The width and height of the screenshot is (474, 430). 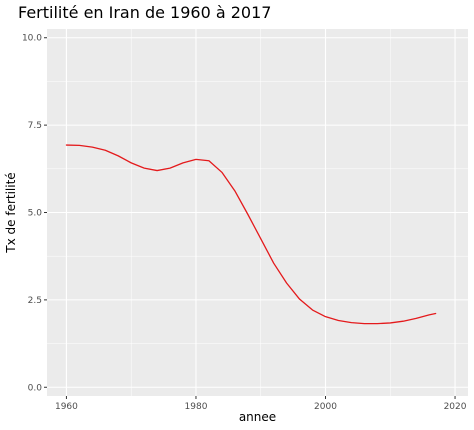 What do you see at coordinates (35, 214) in the screenshot?
I see `y-tick-label: 5.0` at bounding box center [35, 214].